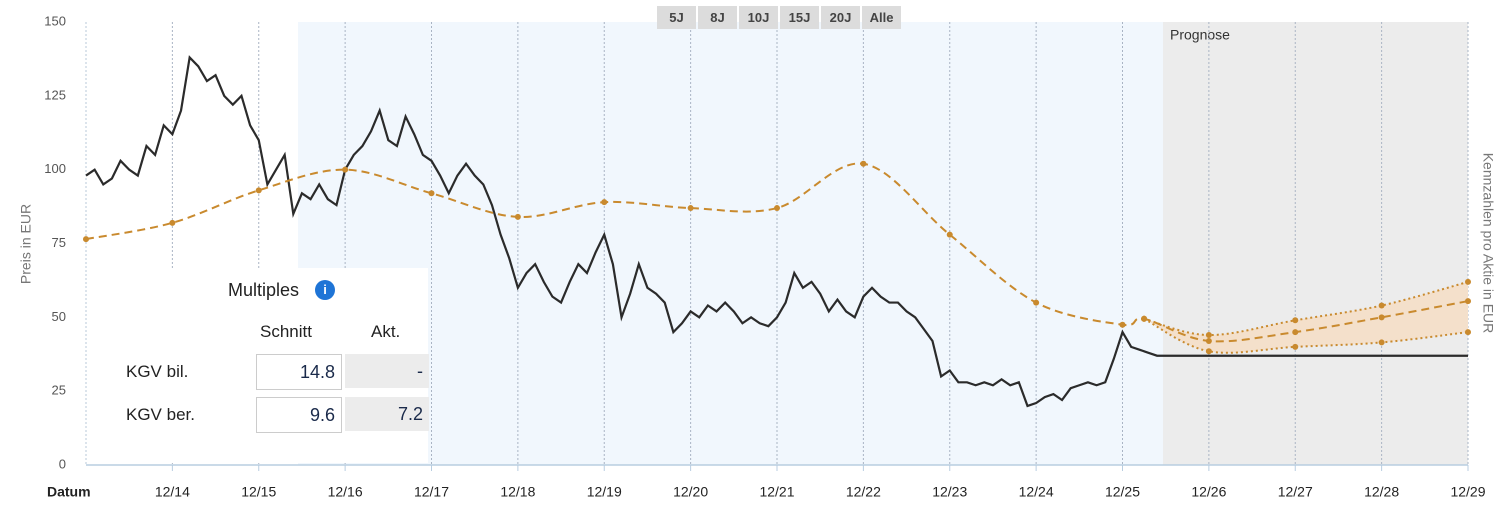 This screenshot has height=505, width=1507. I want to click on forecast-band, so click(1306, 317).